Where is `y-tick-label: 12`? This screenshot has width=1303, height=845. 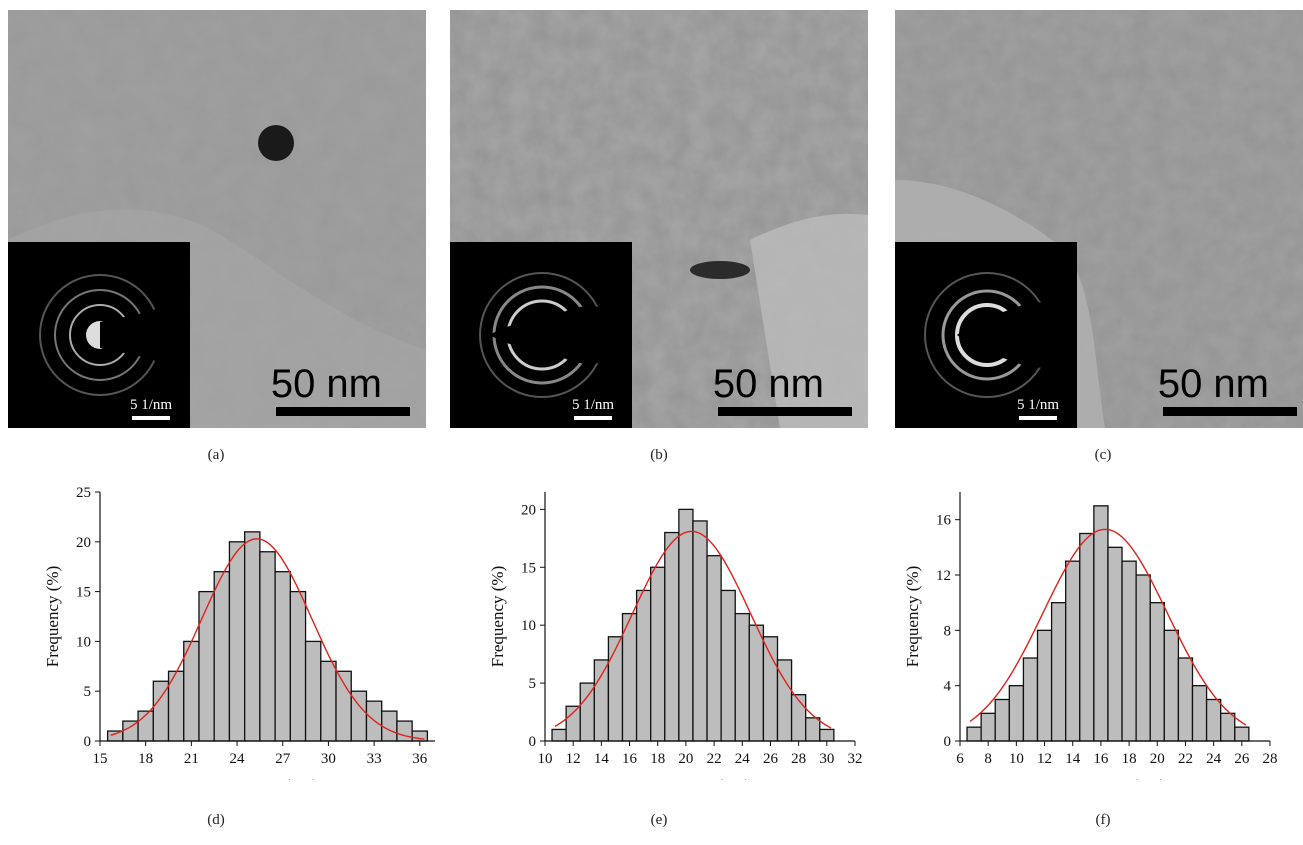 y-tick-label: 12 is located at coordinates (943, 576).